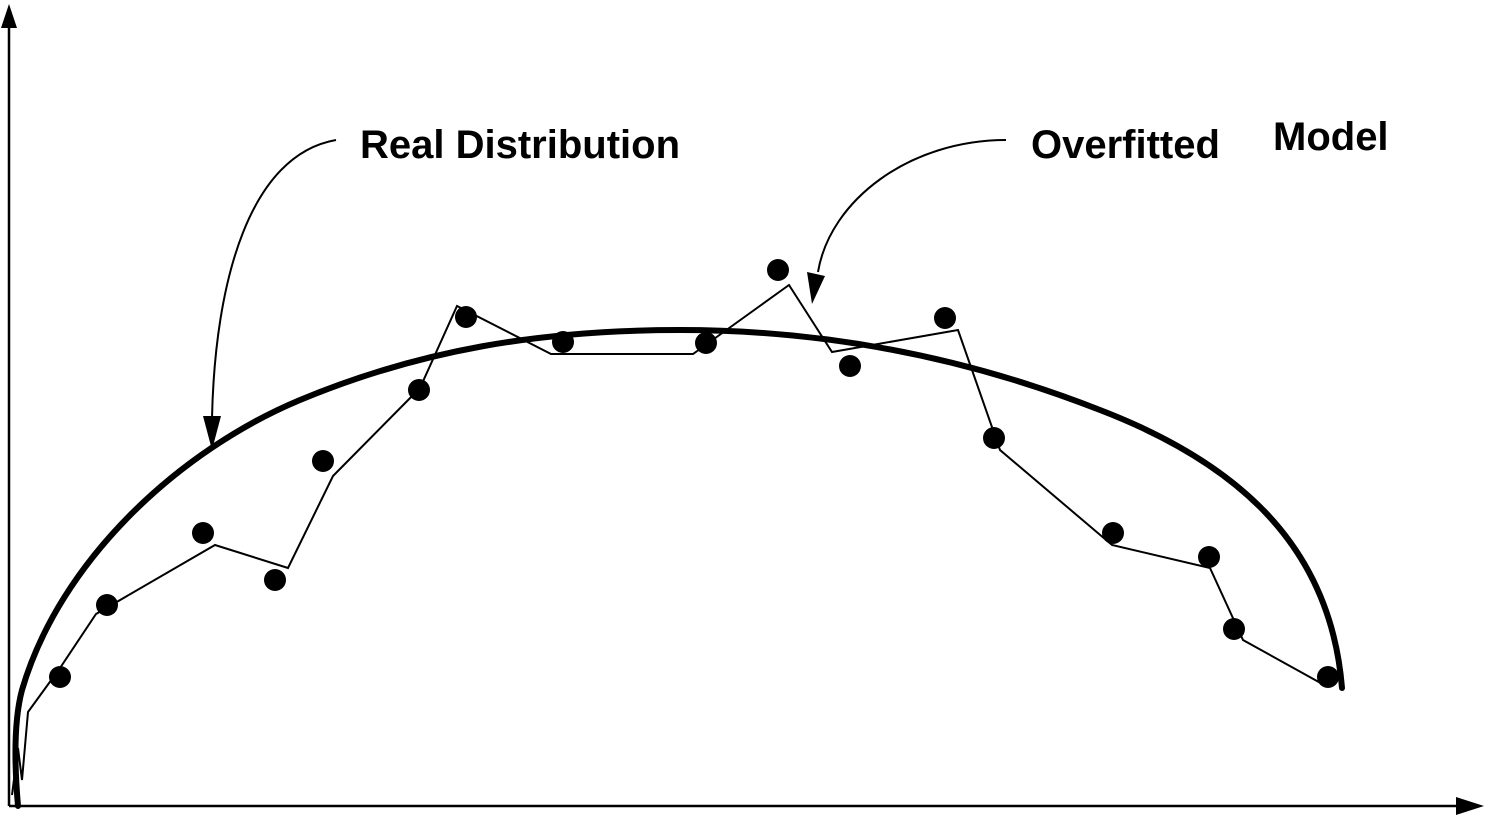 The height and width of the screenshot is (817, 1485). What do you see at coordinates (274, 279) in the screenshot?
I see `real-distribution-arrow` at bounding box center [274, 279].